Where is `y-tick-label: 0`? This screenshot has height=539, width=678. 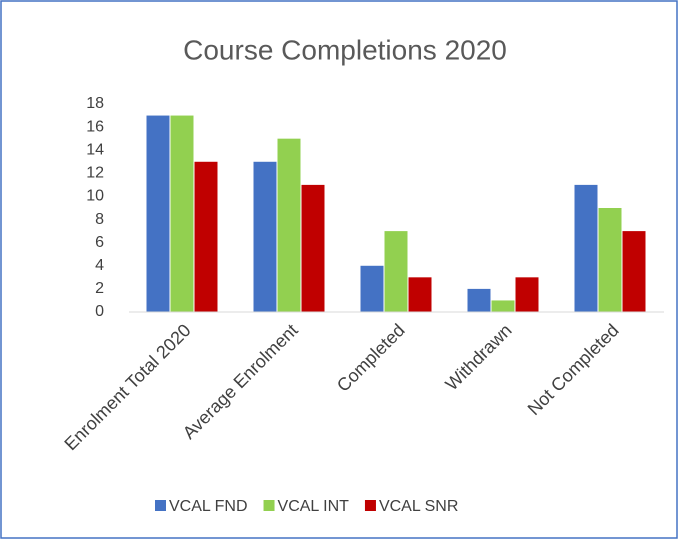 y-tick-label: 0 is located at coordinates (99, 311).